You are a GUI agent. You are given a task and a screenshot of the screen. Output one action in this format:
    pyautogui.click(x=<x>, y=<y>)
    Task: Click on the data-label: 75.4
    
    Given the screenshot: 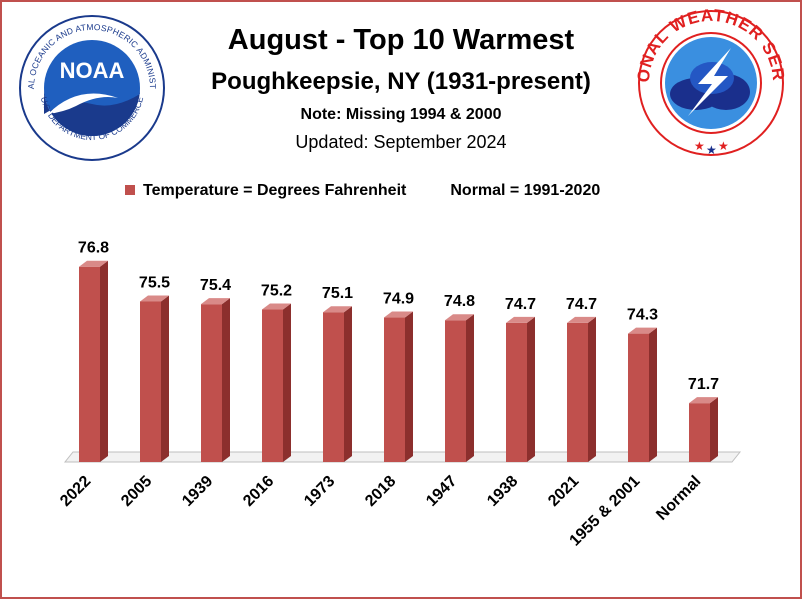 What is the action you would take?
    pyautogui.click(x=215, y=285)
    